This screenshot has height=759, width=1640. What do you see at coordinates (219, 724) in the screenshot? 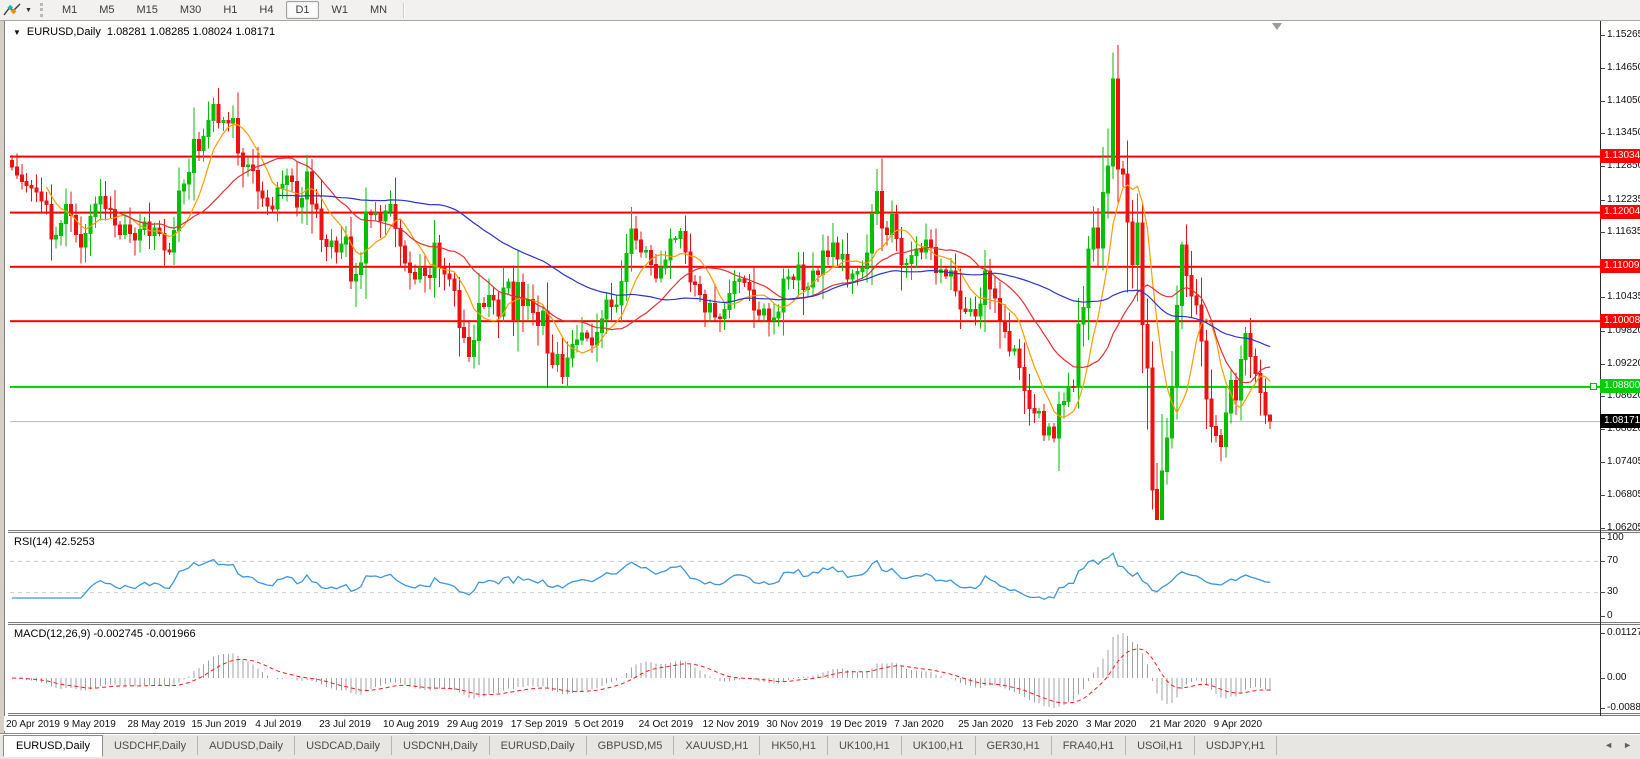
I see `time-axis-label: 15 Jun 2019` at bounding box center [219, 724].